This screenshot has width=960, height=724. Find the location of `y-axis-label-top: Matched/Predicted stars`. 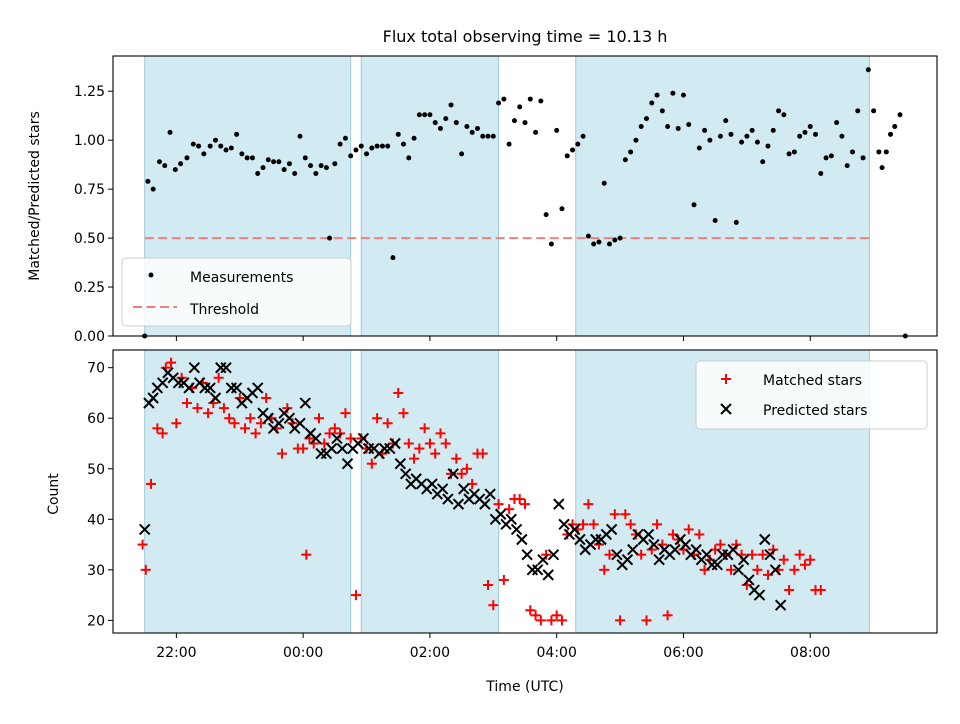

y-axis-label-top: Matched/Predicted stars is located at coordinates (35, 196).